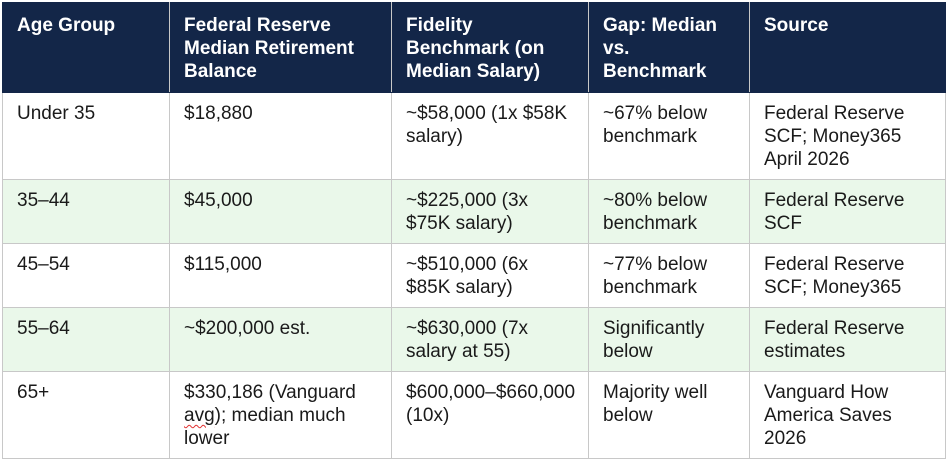 The width and height of the screenshot is (946, 459). Describe the element at coordinates (86, 211) in the screenshot. I see `cell-age-group: 35–44` at that location.